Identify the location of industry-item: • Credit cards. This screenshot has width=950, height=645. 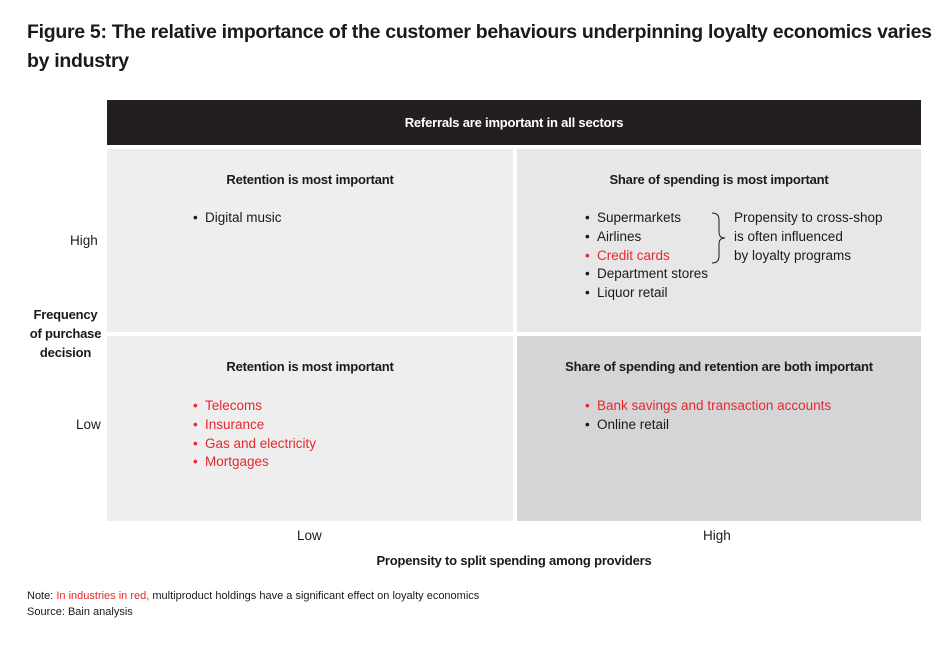
(646, 256).